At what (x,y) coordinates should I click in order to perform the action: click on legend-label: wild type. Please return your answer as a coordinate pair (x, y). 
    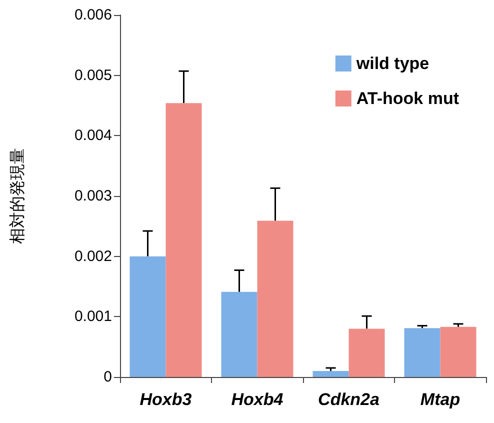
    Looking at the image, I should click on (392, 63).